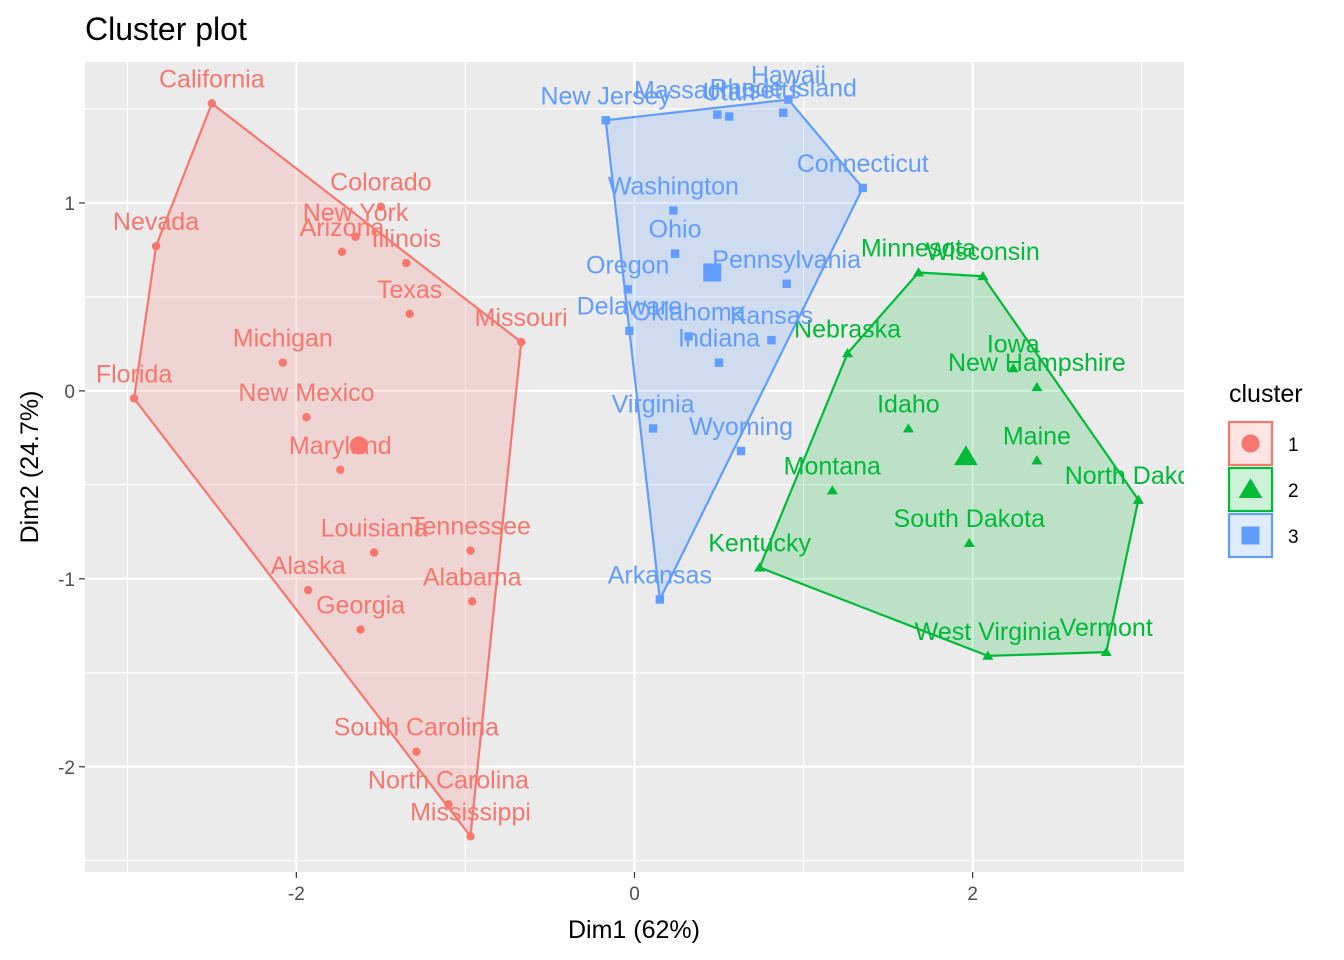 The width and height of the screenshot is (1344, 960). I want to click on point-arizona, so click(342, 252).